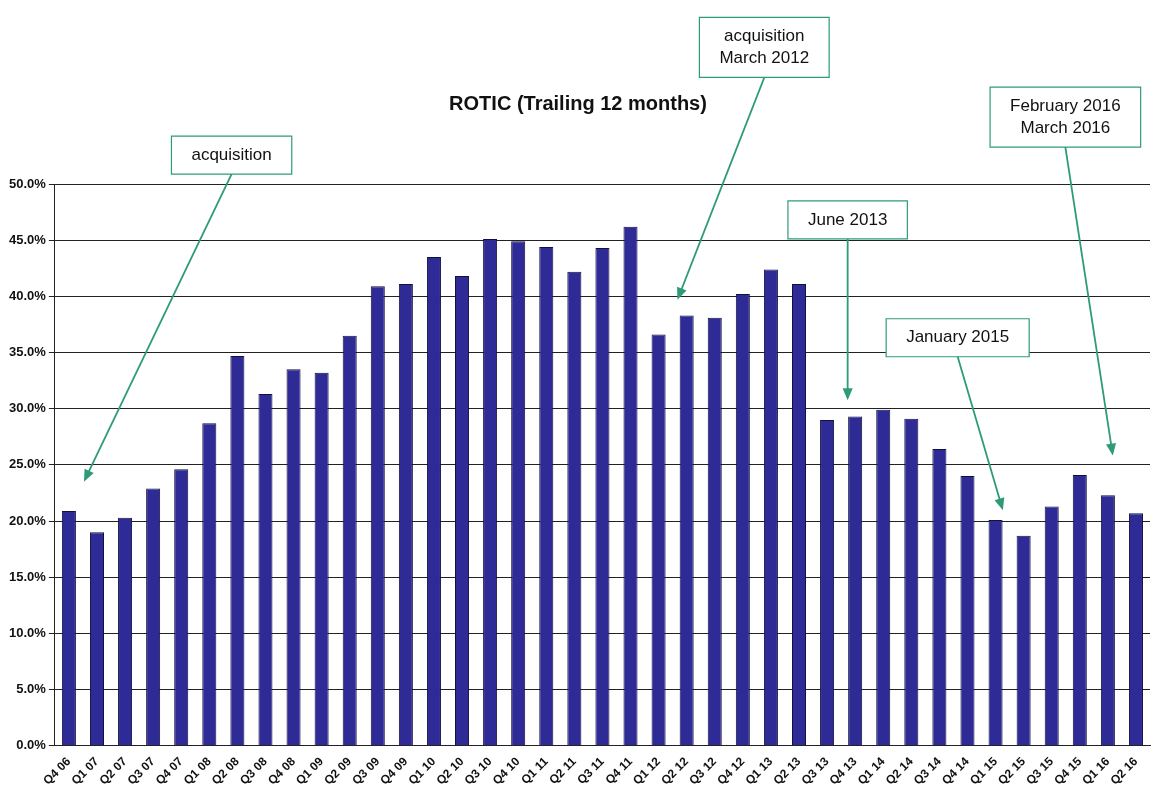 The image size is (1158, 791). Describe the element at coordinates (31, 745) in the screenshot. I see `y-tick-label: 0.0%` at that location.